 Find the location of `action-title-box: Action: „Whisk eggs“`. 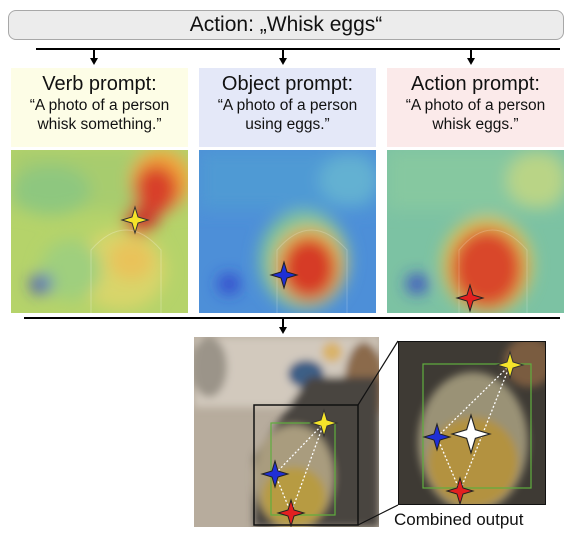

action-title-box: Action: „Whisk eggs“ is located at coordinates (286, 25).